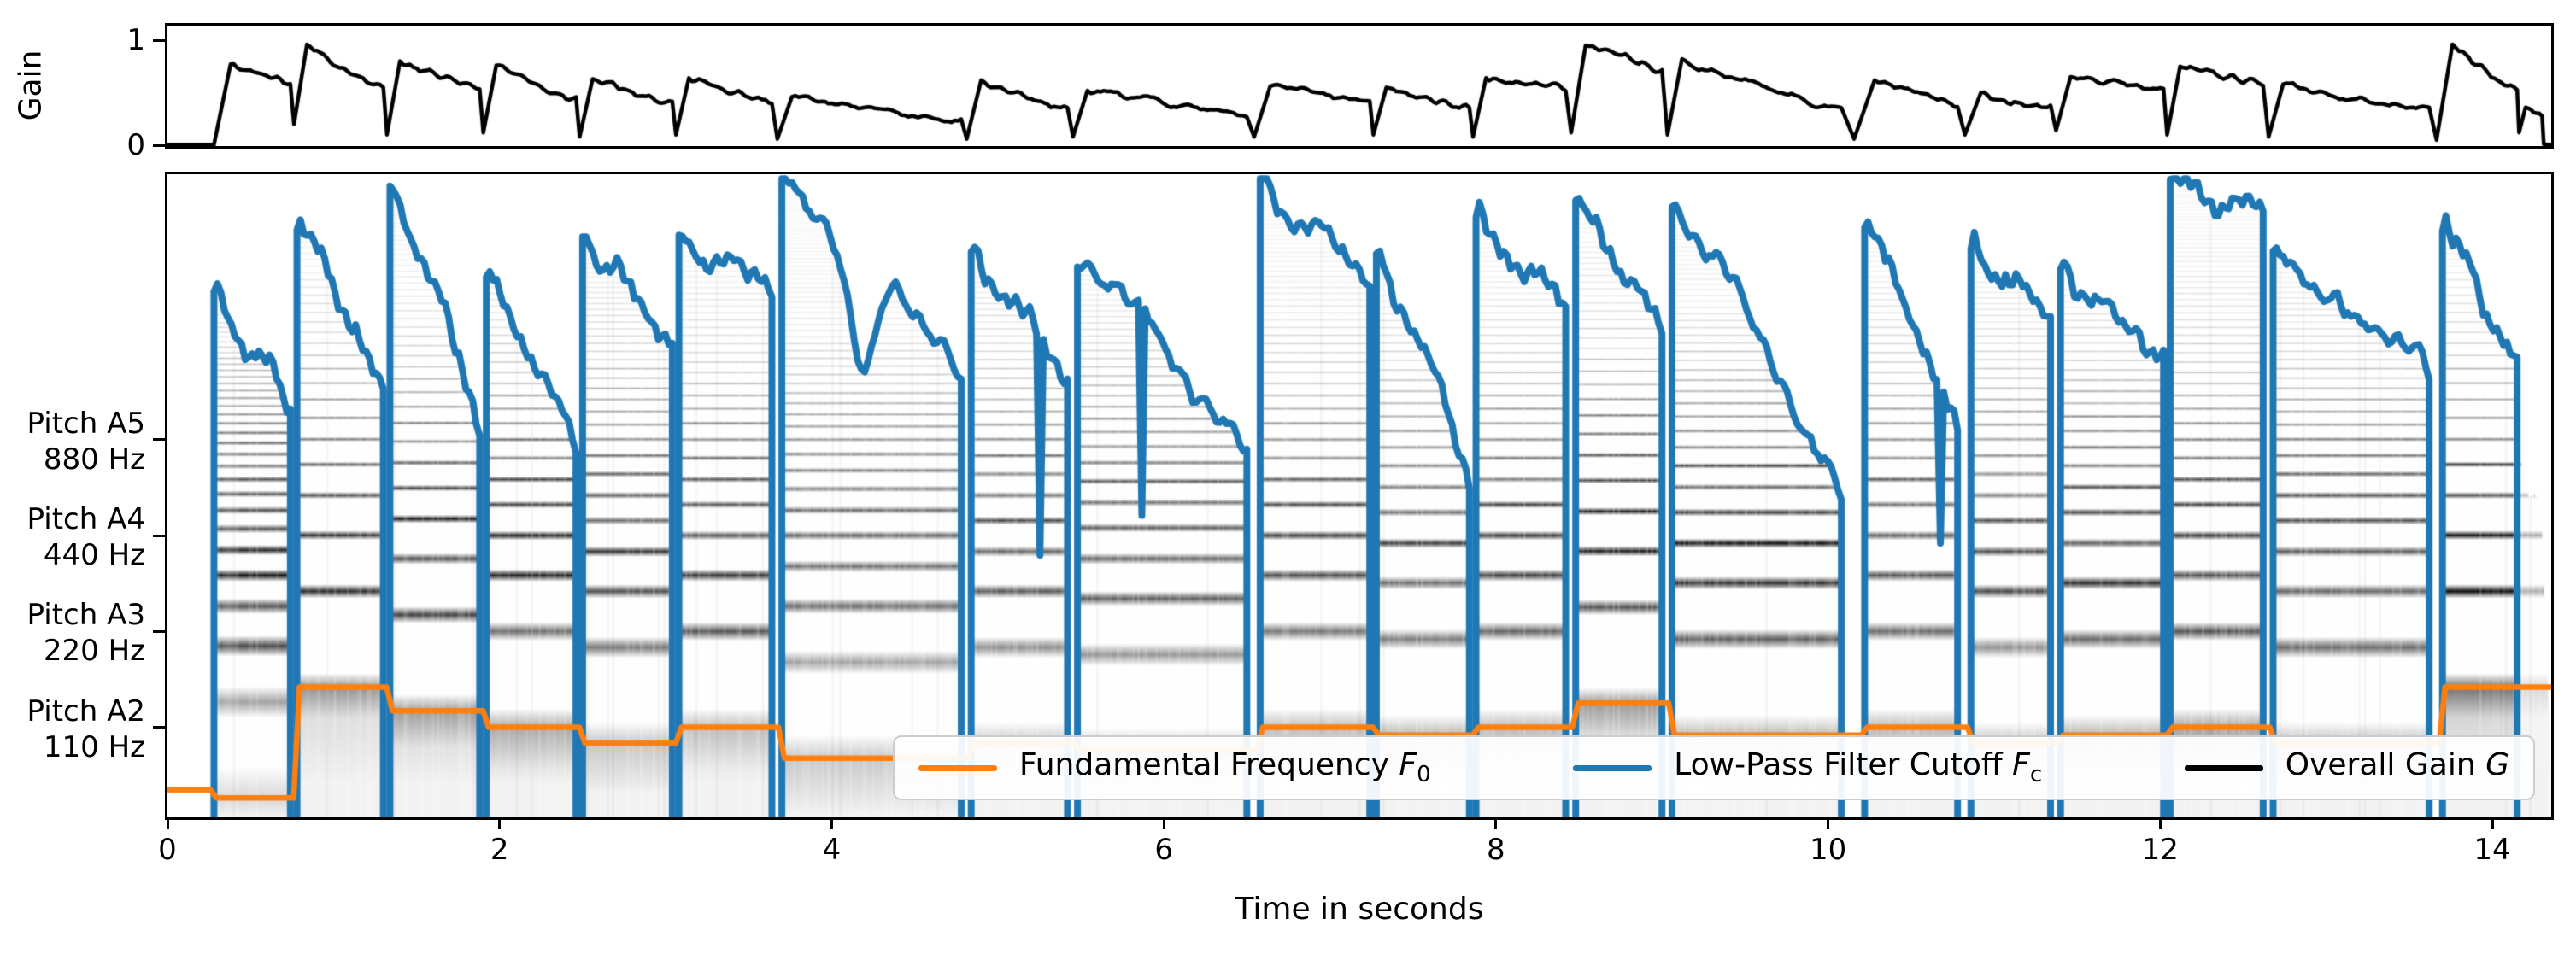 This screenshot has width=2576, height=954. I want to click on x-tick-label: 14, so click(2492, 850).